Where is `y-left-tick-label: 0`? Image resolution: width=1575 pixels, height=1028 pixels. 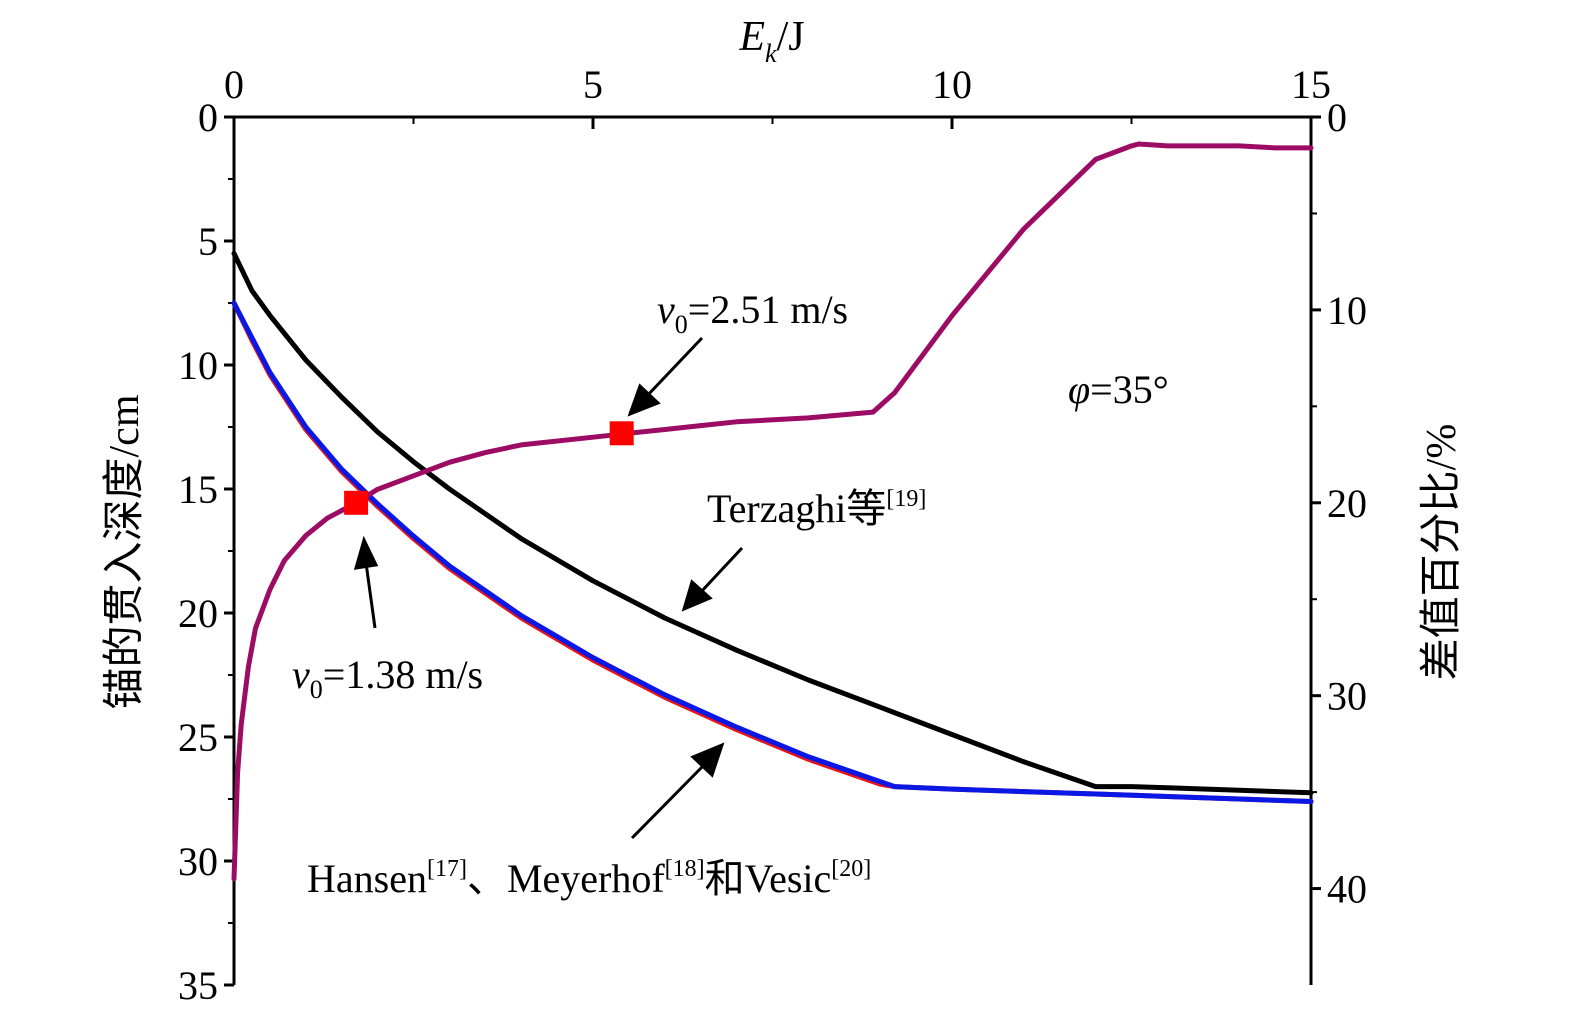
y-left-tick-label: 0 is located at coordinates (208, 117).